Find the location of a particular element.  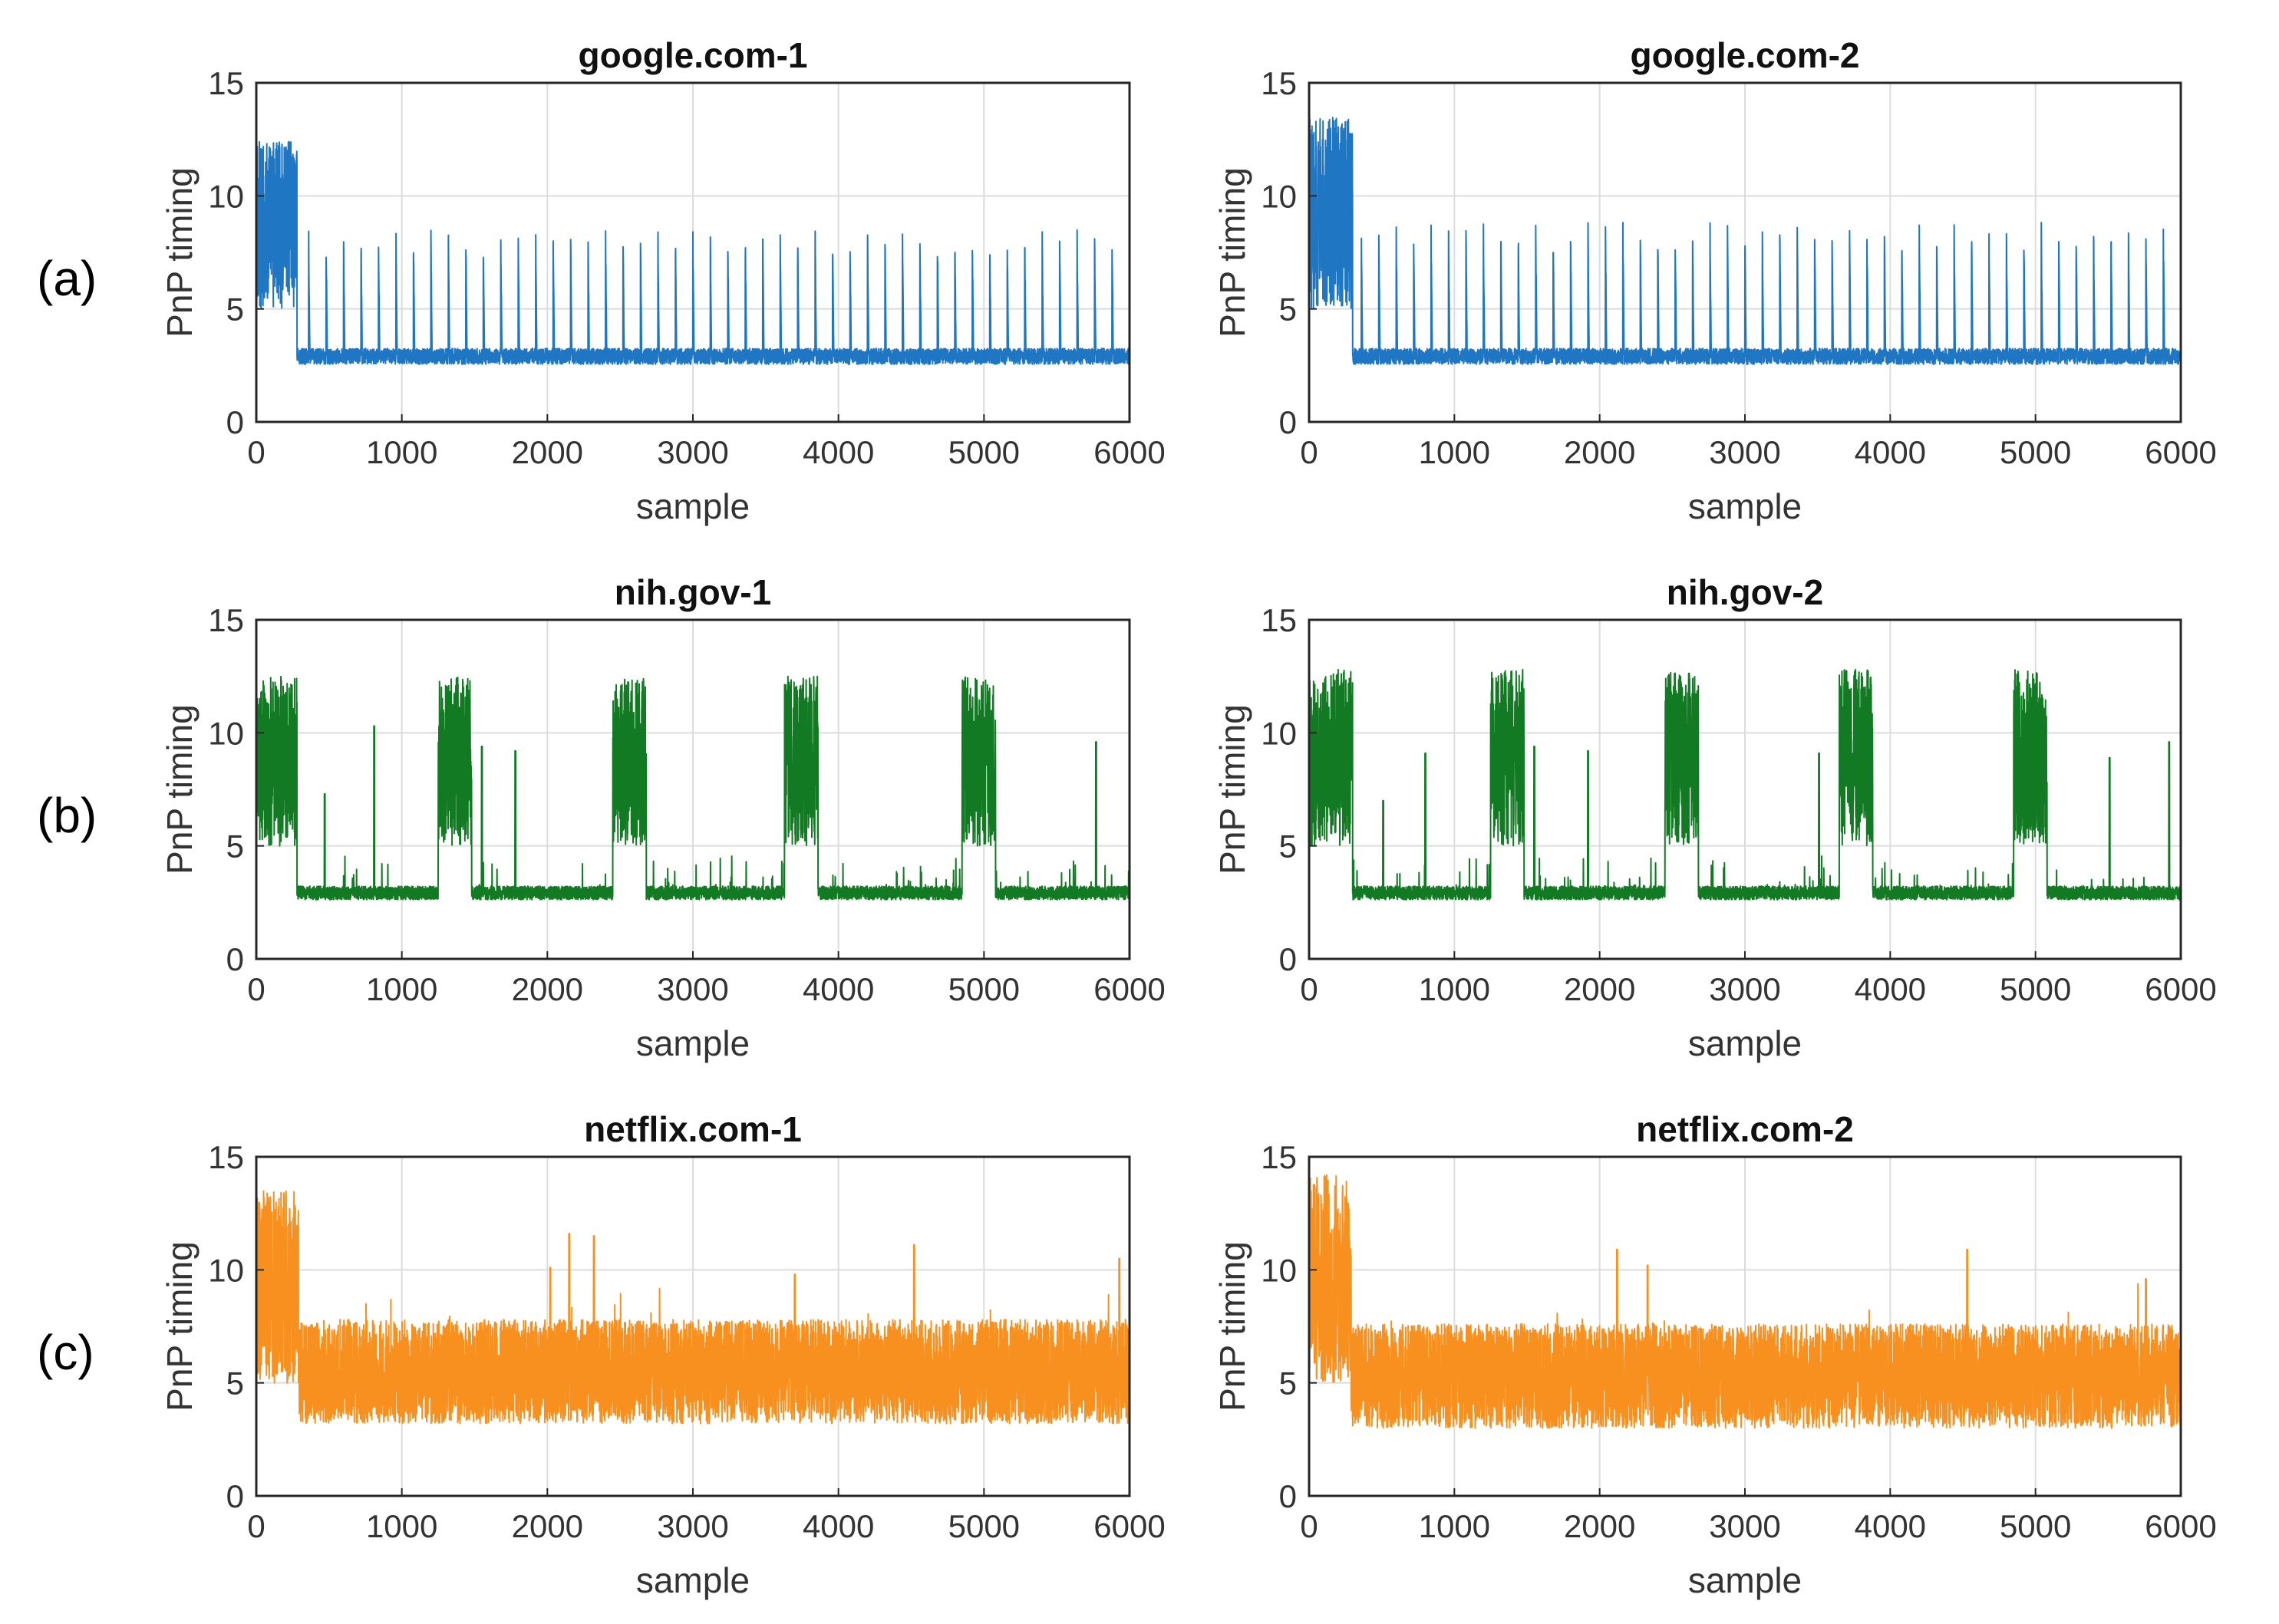

row-label-c: (c) is located at coordinates (65, 1352).